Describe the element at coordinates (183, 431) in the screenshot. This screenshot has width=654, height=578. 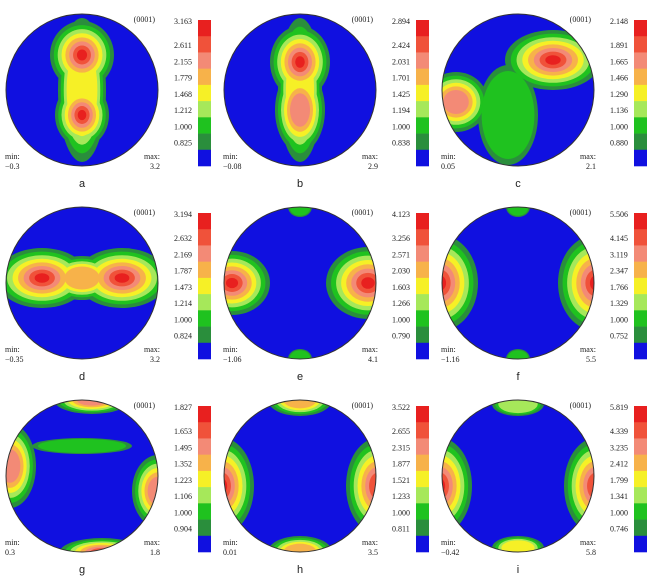
I see `colorbar-label: 1.653` at that location.